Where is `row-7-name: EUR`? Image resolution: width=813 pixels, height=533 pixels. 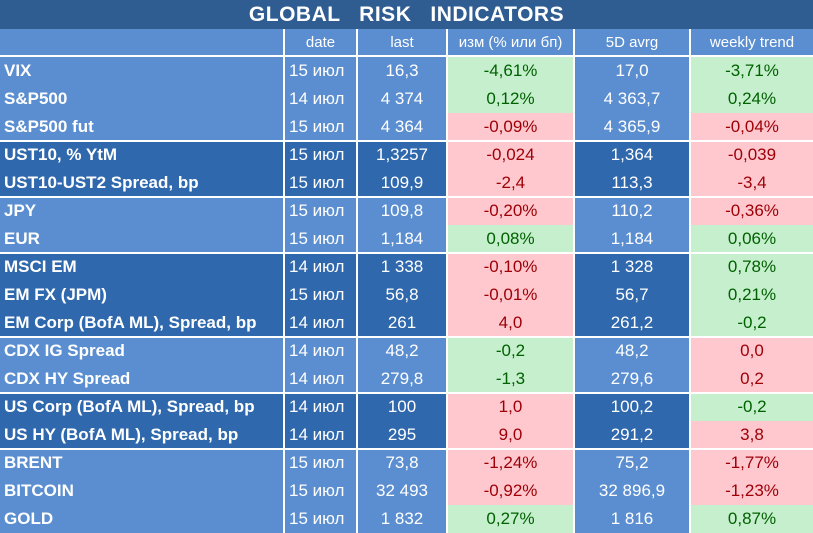 row-7-name: EUR is located at coordinates (141, 239).